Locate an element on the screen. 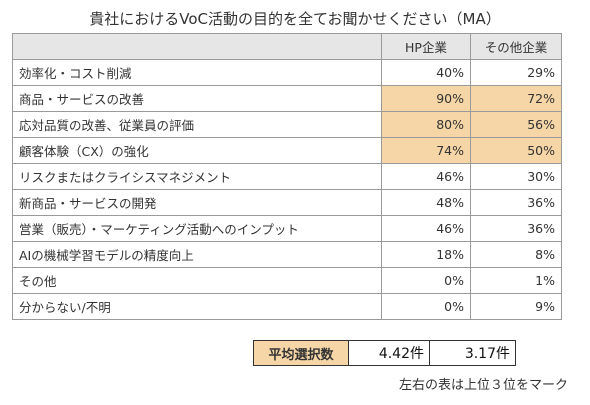 Image resolution: width=590 pixels, height=405 pixels. header-label-cell is located at coordinates (197, 46).